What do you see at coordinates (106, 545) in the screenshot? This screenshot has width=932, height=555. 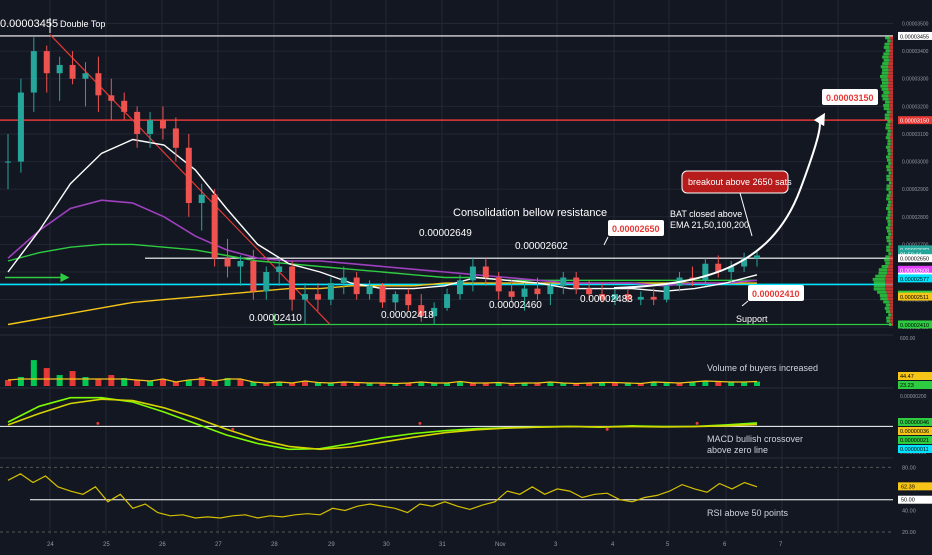 I see `time-tick: 25` at bounding box center [106, 545].